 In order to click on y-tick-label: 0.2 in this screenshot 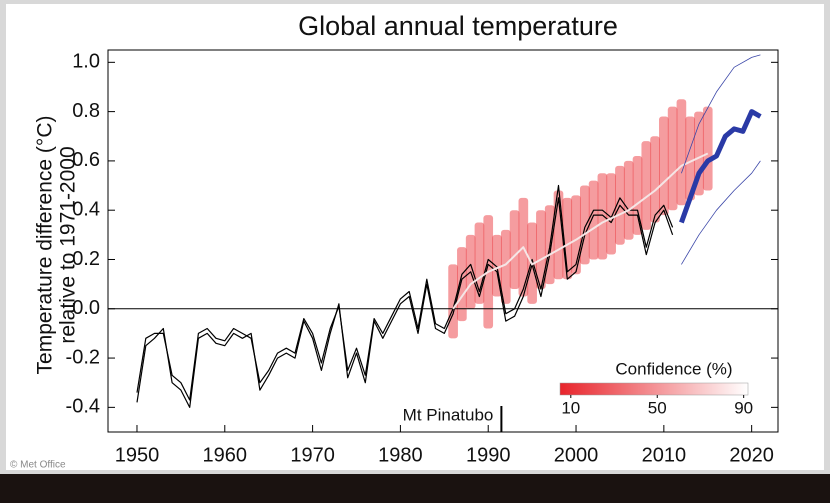, I will do `click(86, 259)`.